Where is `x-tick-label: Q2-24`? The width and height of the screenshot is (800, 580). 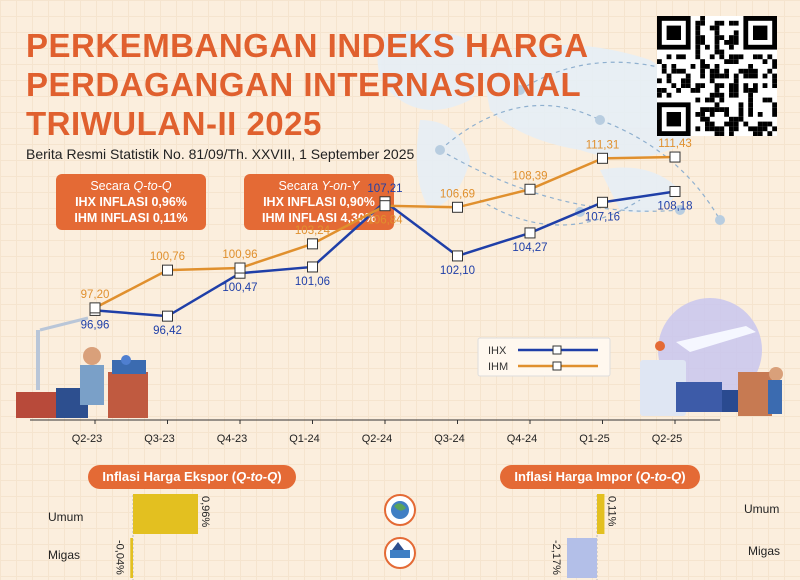 x-tick-label: Q2-24 is located at coordinates (377, 439).